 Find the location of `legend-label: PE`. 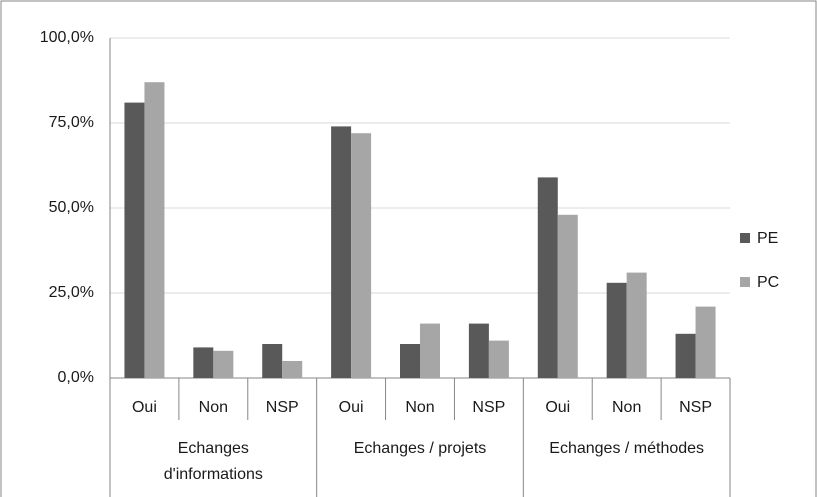

legend-label: PE is located at coordinates (767, 238).